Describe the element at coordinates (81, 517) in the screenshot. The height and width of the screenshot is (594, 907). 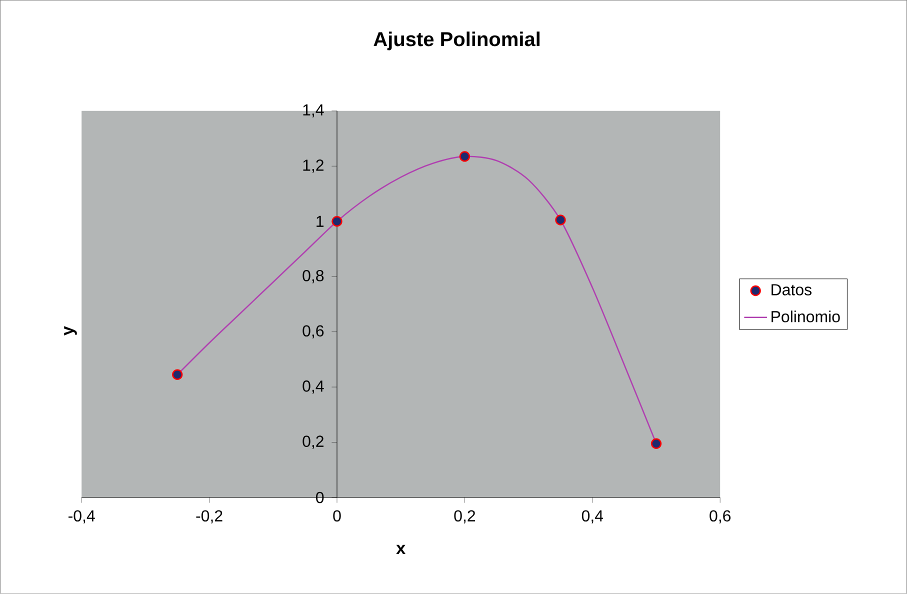
I see `x-tick-label: -0,4` at that location.